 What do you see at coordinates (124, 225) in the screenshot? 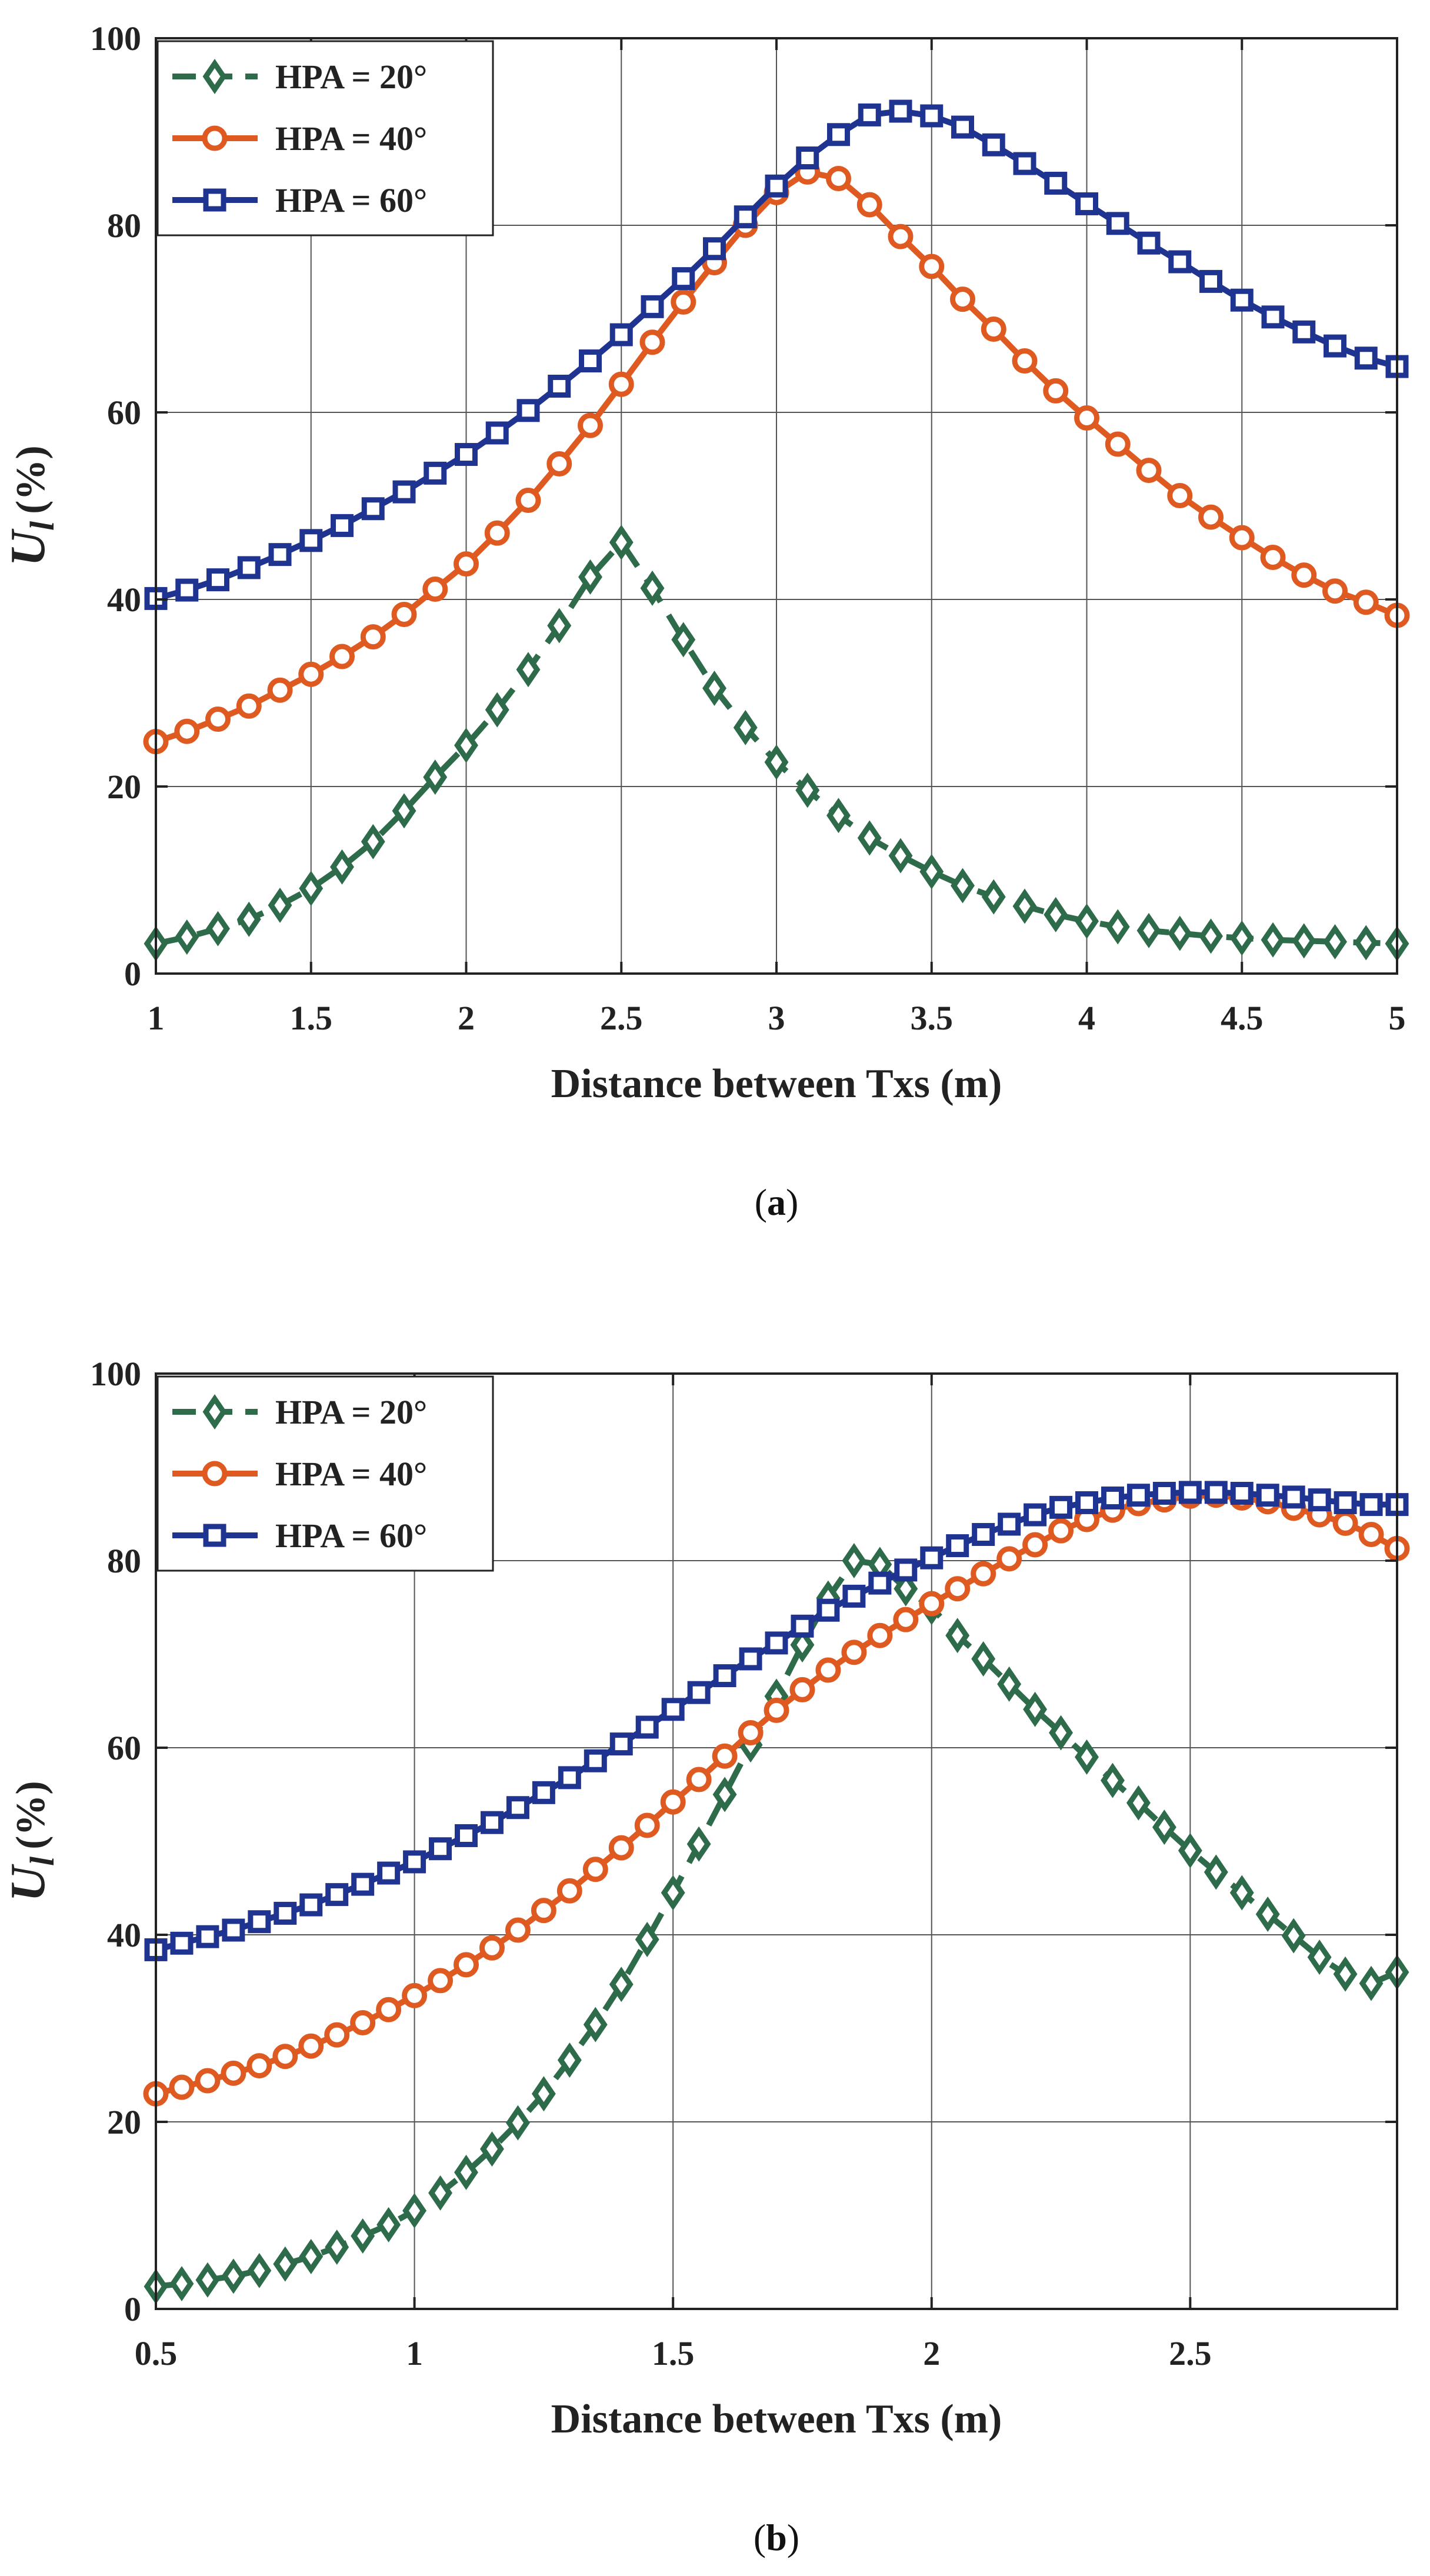
I see `y-tick-label: 80` at bounding box center [124, 225].